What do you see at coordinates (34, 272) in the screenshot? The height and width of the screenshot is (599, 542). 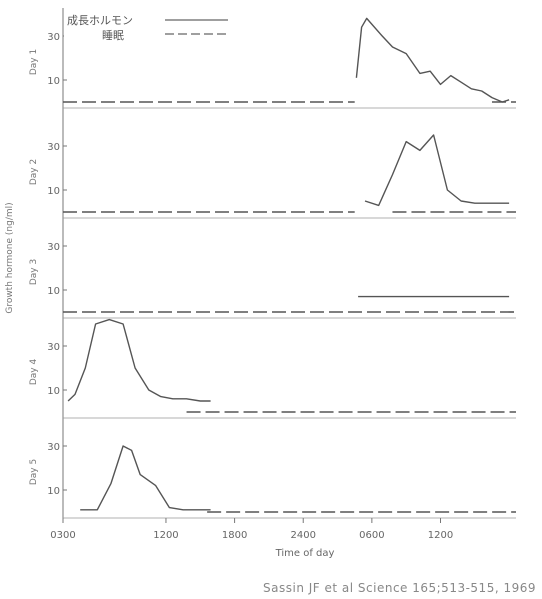 I see `panel-3-day-label: Day 3` at bounding box center [34, 272].